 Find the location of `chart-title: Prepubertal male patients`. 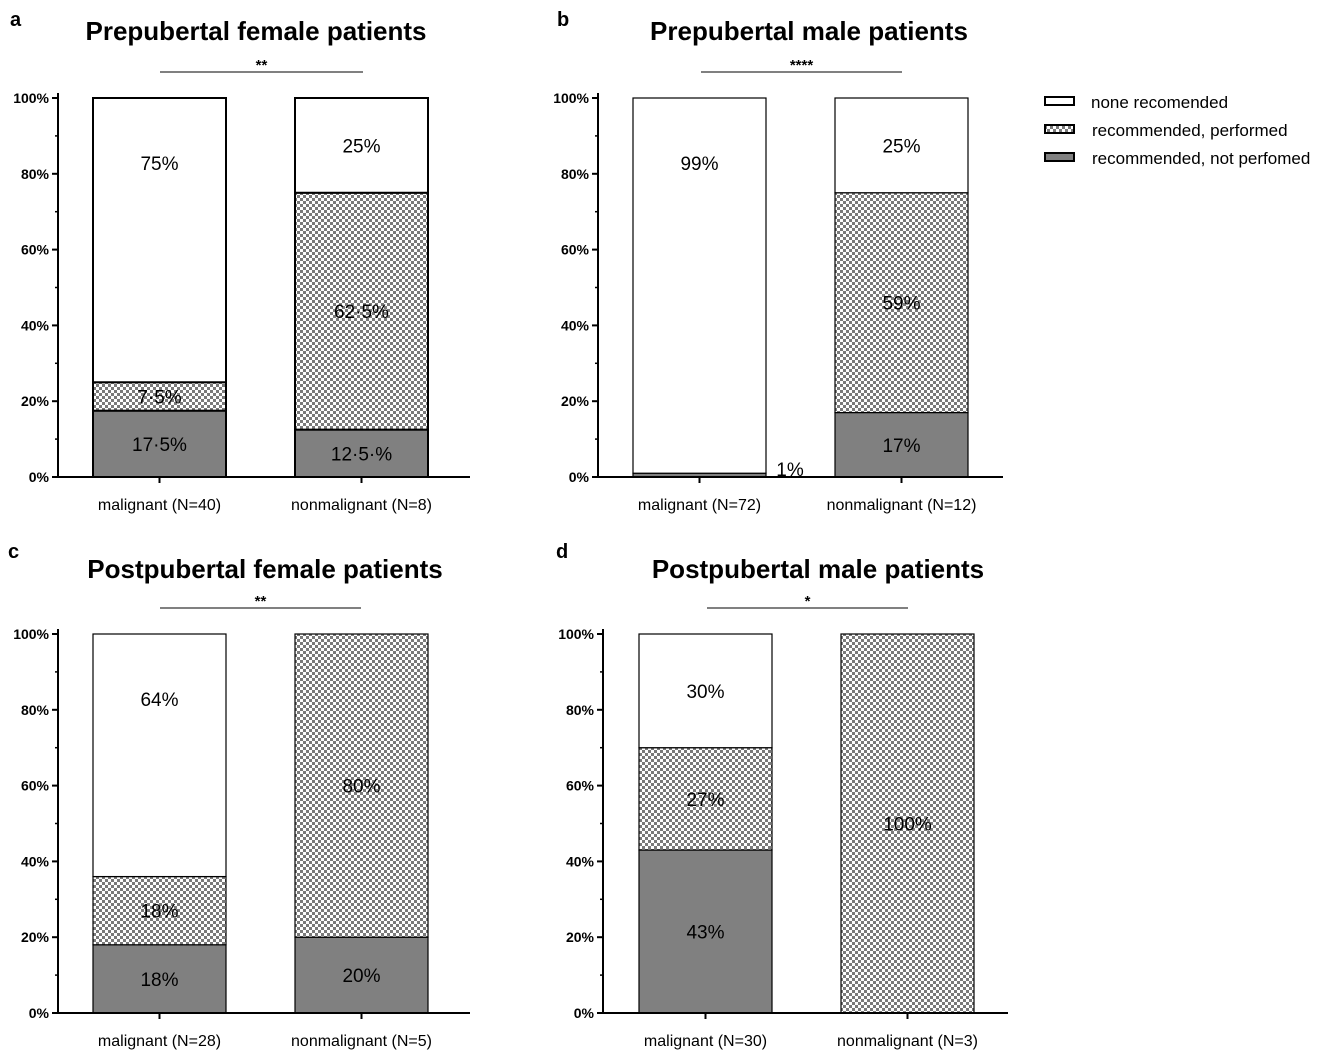

chart-title: Prepubertal male patients is located at coordinates (809, 31).